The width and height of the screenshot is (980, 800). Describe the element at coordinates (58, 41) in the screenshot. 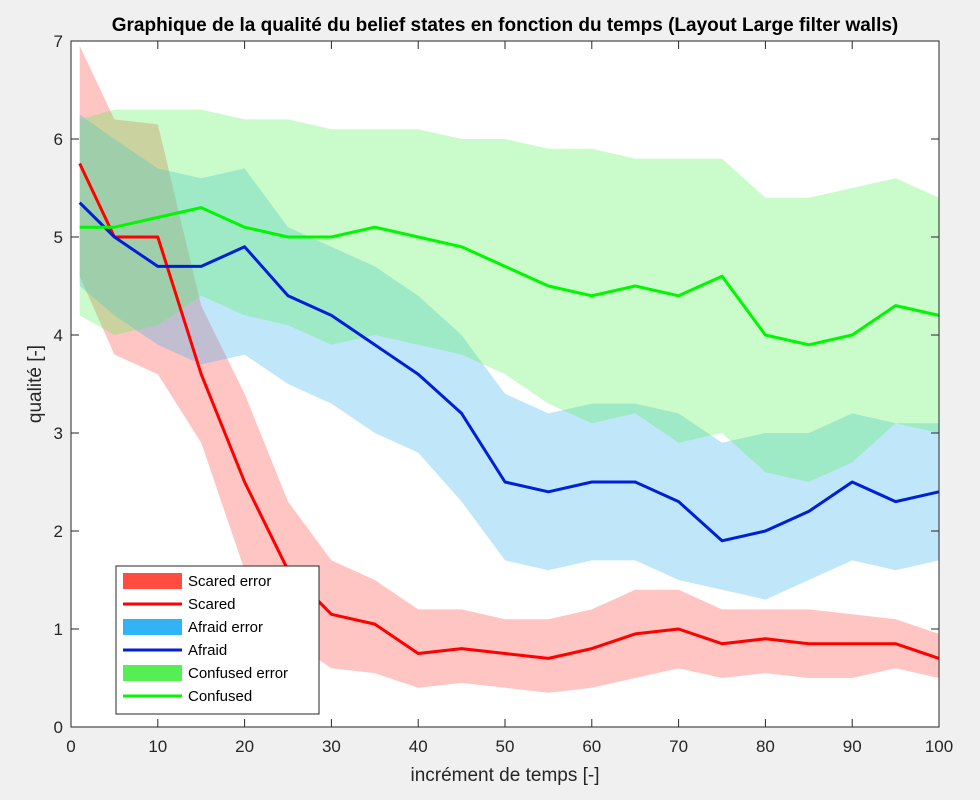

I see `y-tick-label: 7` at that location.